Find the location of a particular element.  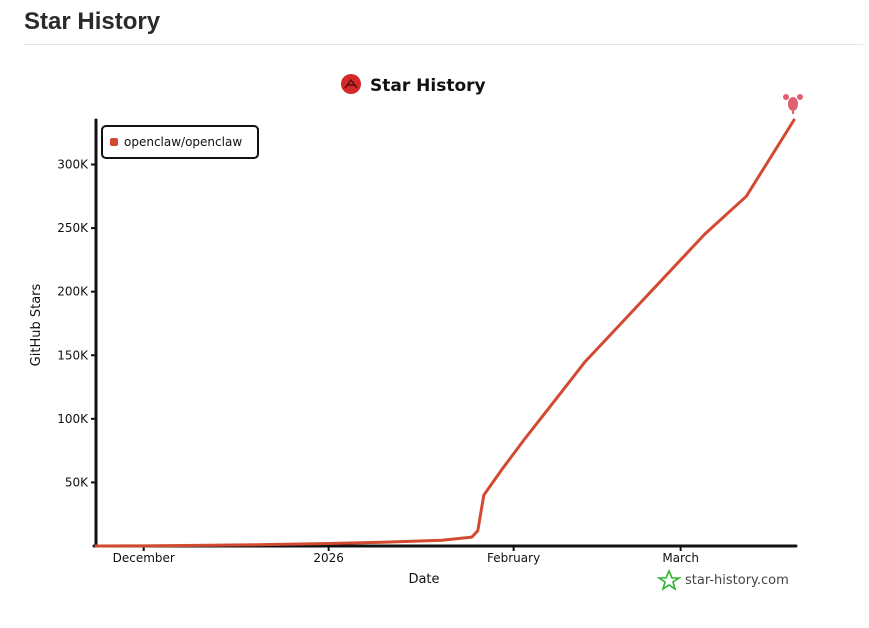

legend-box is located at coordinates (180, 142).